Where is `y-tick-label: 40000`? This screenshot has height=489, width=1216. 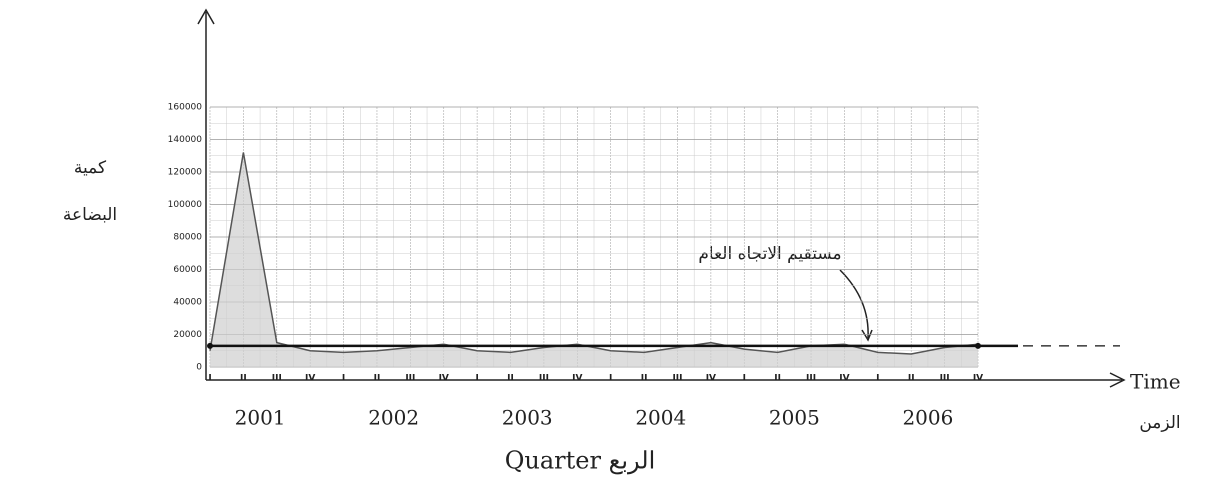 y-tick-label: 40000 is located at coordinates (187, 303).